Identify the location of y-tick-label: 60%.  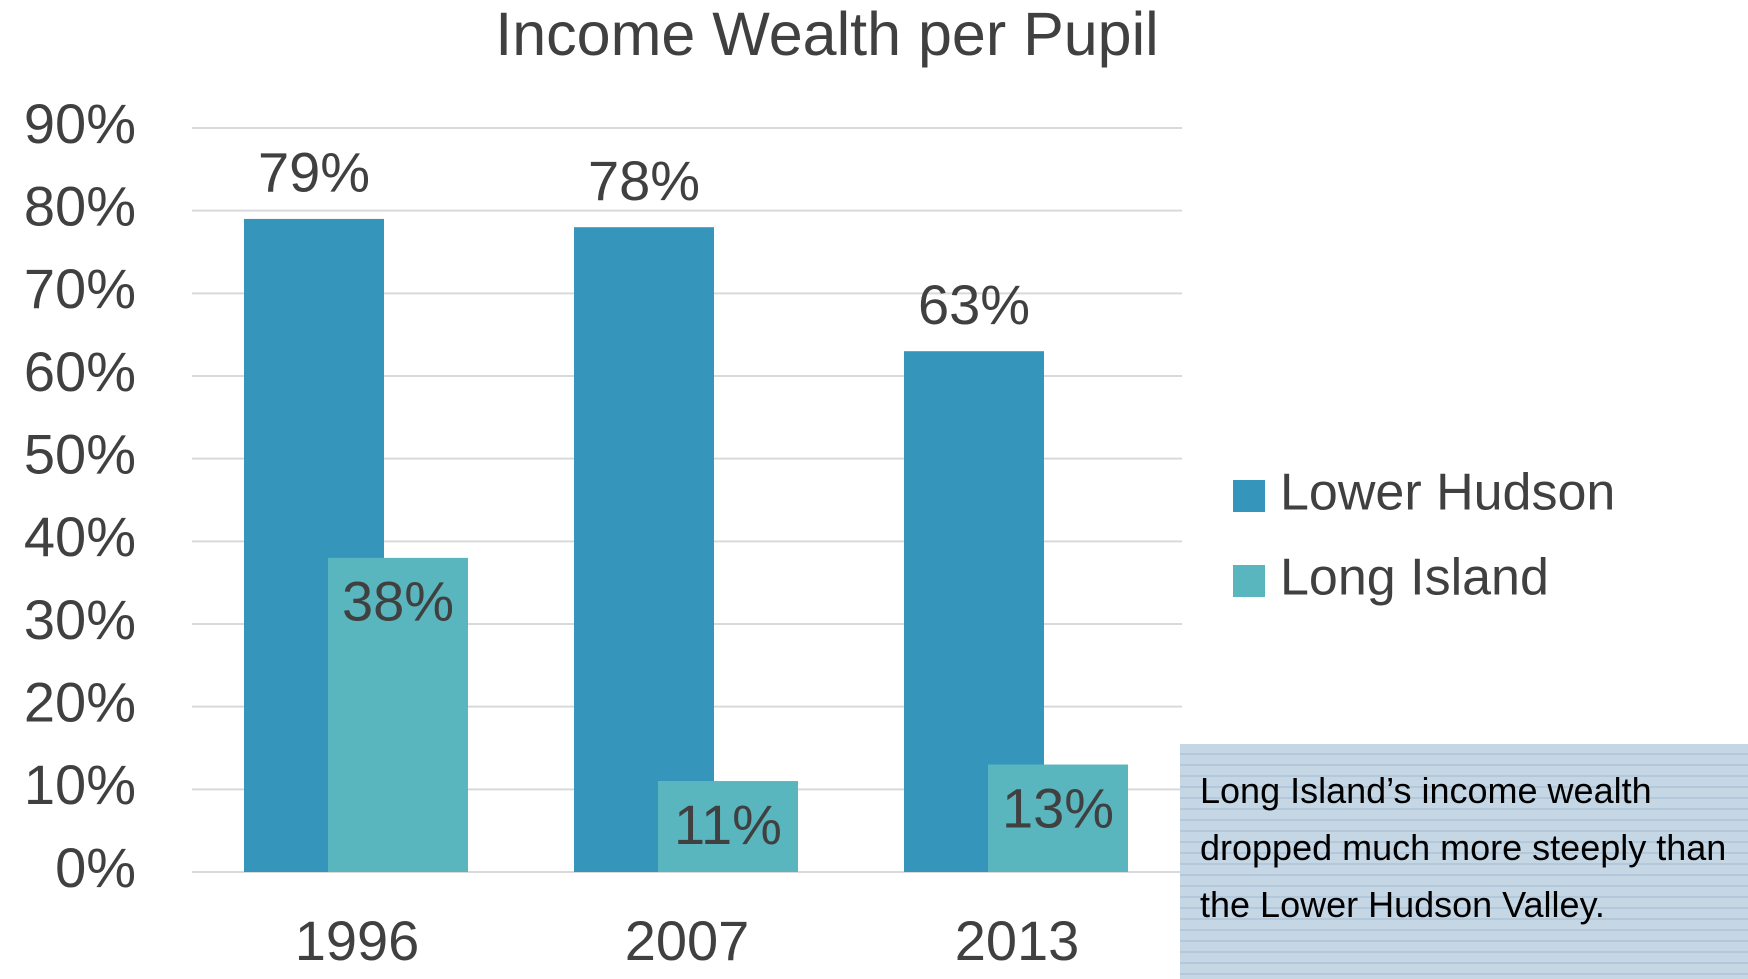
(80, 371).